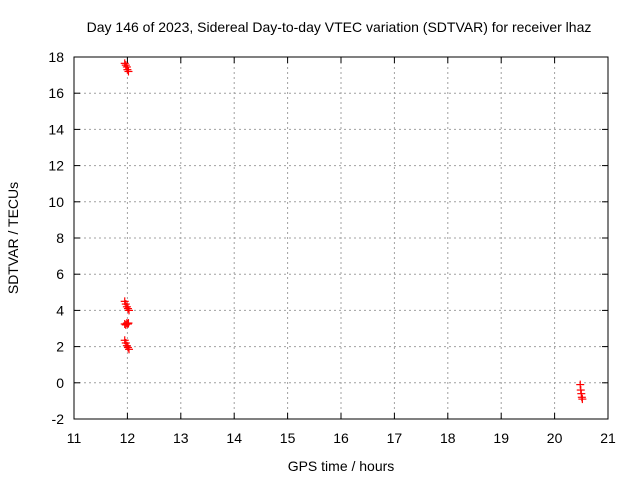 This screenshot has width=640, height=480. Describe the element at coordinates (234, 438) in the screenshot. I see `x-tick-label: 14` at that location.